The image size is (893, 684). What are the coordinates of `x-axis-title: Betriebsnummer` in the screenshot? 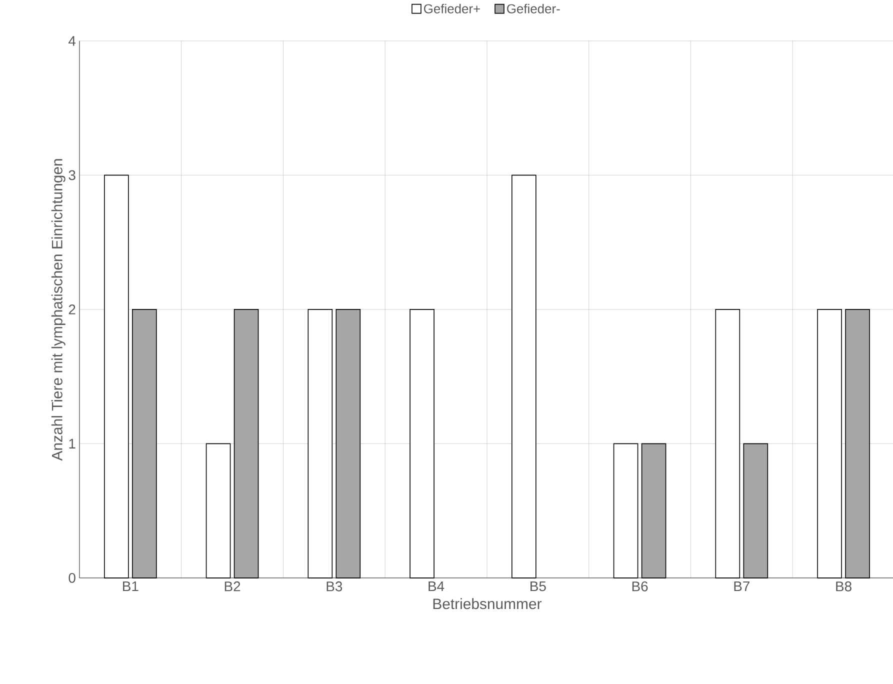 It's located at (487, 604).